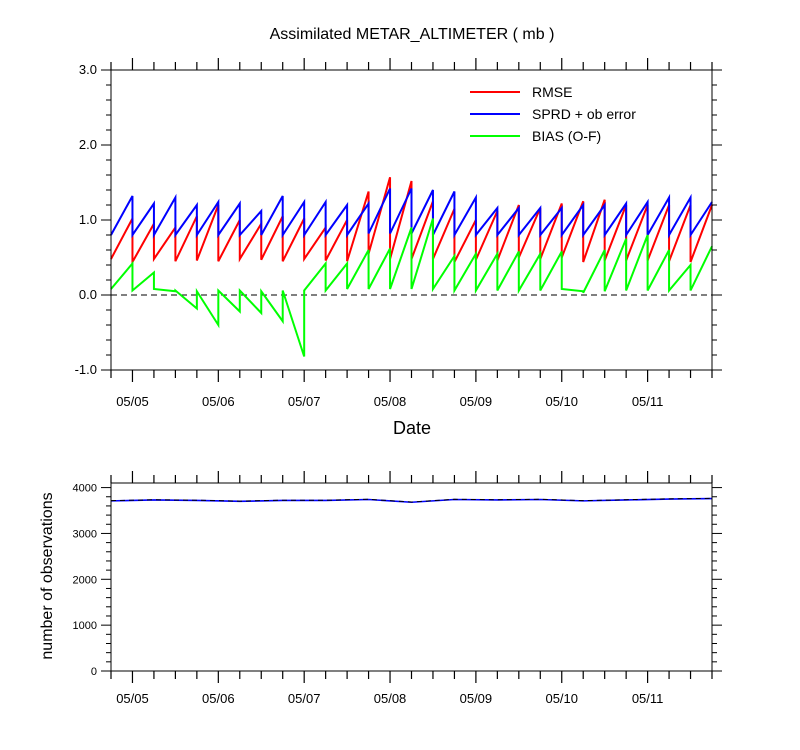  Describe the element at coordinates (85, 626) in the screenshot. I see `y-tick-label: 1000` at that location.